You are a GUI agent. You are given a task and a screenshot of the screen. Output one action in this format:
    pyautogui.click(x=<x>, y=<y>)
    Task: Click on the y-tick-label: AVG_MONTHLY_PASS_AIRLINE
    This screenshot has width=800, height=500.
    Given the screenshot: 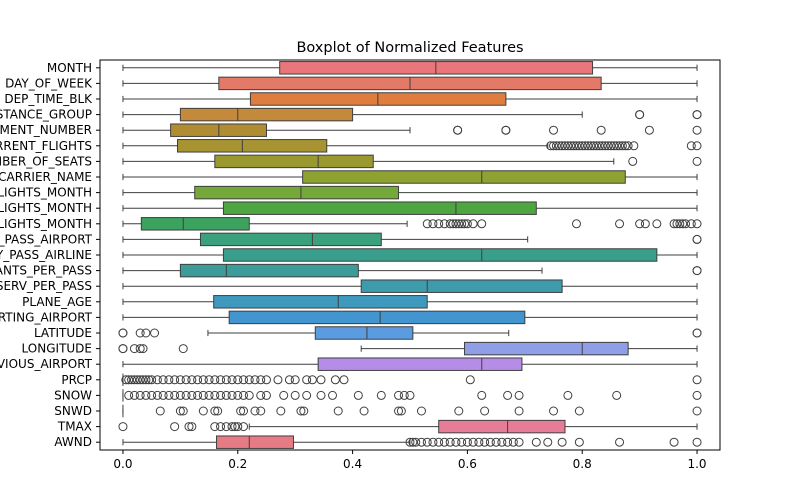 What is the action you would take?
    pyautogui.click(x=46, y=255)
    